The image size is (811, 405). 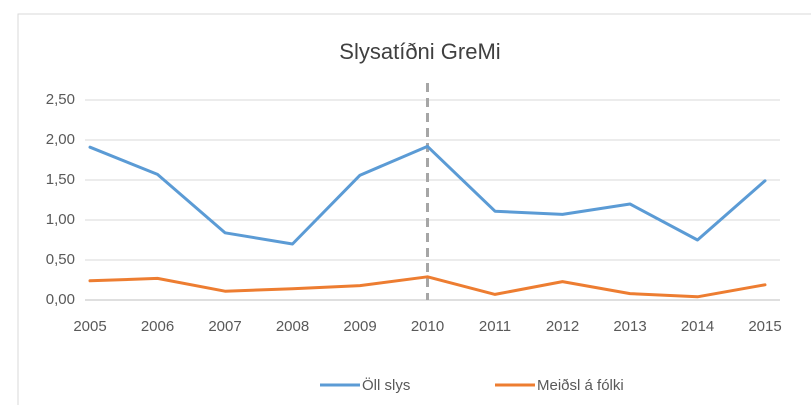 I want to click on y-tick-label: 0,50, so click(x=60, y=259).